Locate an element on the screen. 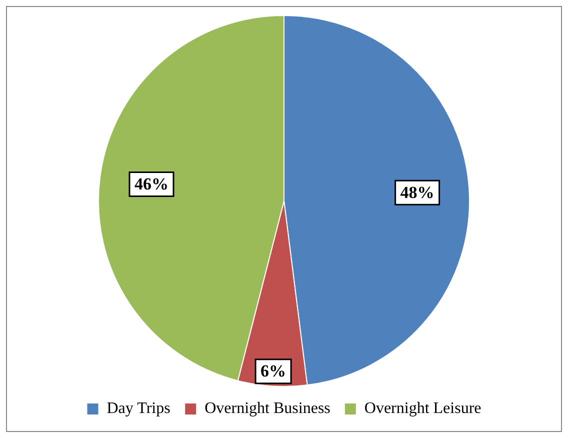 This screenshot has height=438, width=568. legend-label: Day Trips is located at coordinates (138, 409).